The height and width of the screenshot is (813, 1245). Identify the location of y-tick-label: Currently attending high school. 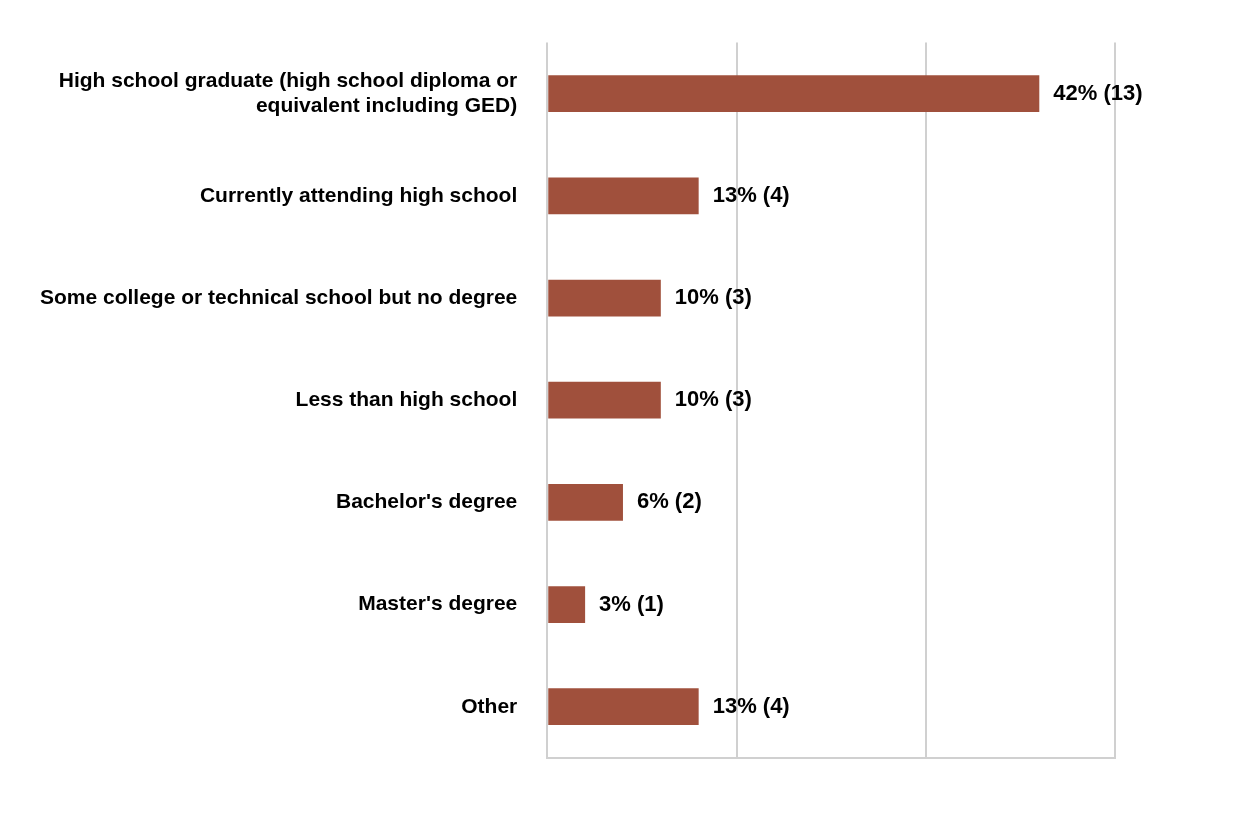
(358, 194).